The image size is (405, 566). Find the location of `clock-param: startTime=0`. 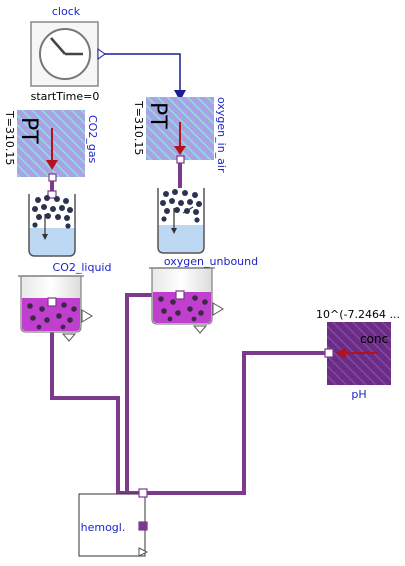

clock-param: startTime=0 is located at coordinates (65, 96).